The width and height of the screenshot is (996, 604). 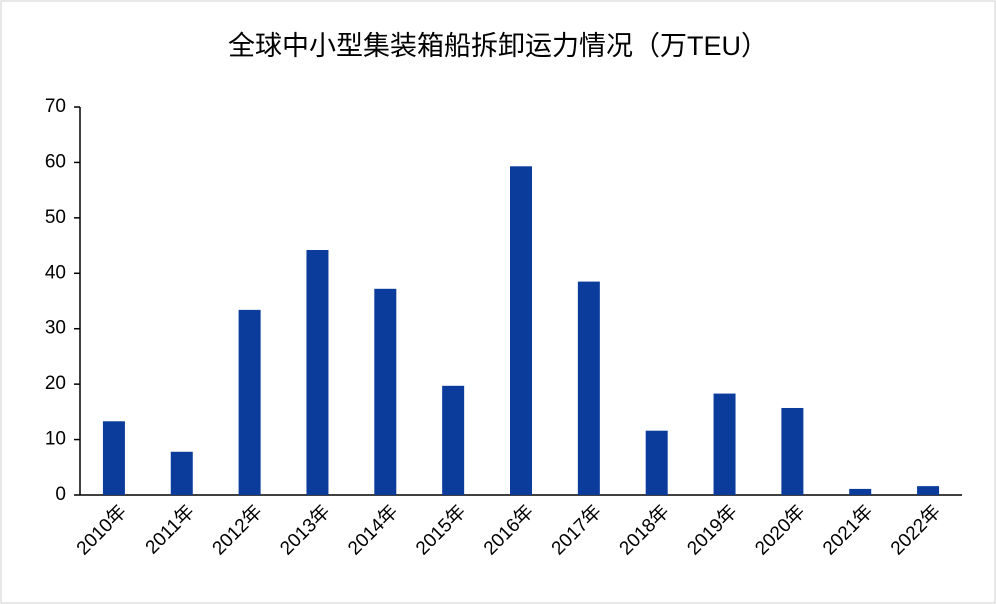 I want to click on y-tick-label: 60, so click(x=55, y=161).